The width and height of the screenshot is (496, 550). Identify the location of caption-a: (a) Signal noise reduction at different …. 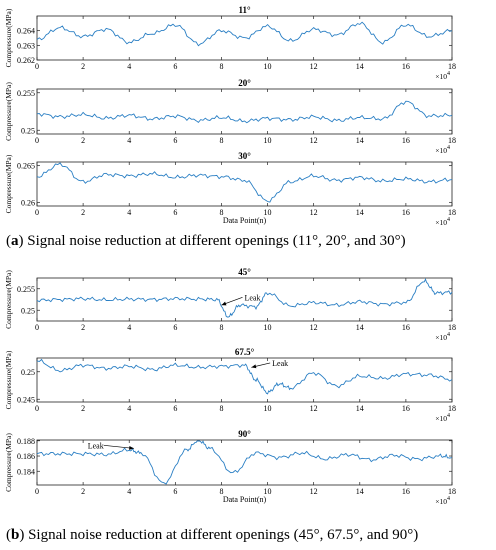
(206, 241).